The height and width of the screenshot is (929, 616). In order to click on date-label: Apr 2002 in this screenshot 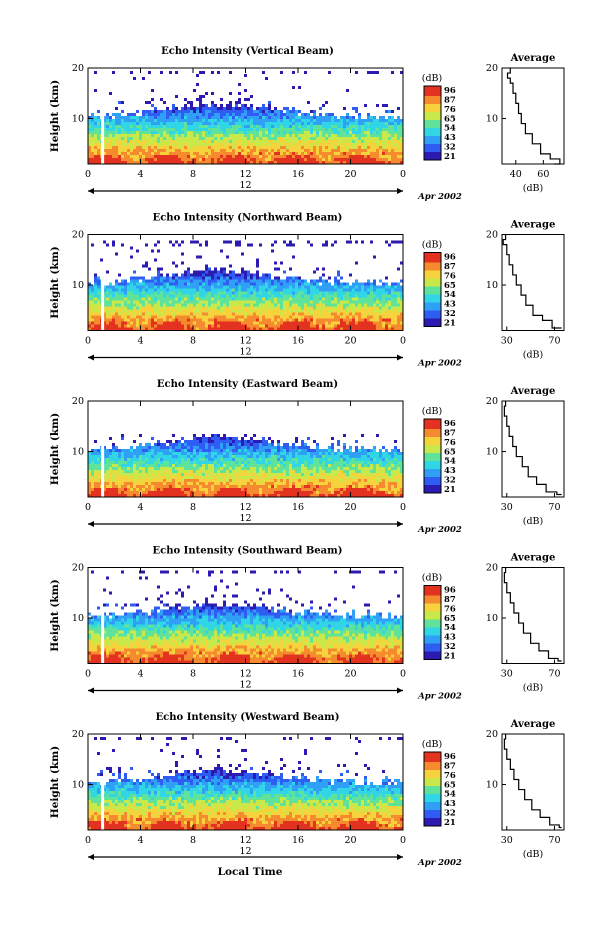, I will do `click(439, 364)`.